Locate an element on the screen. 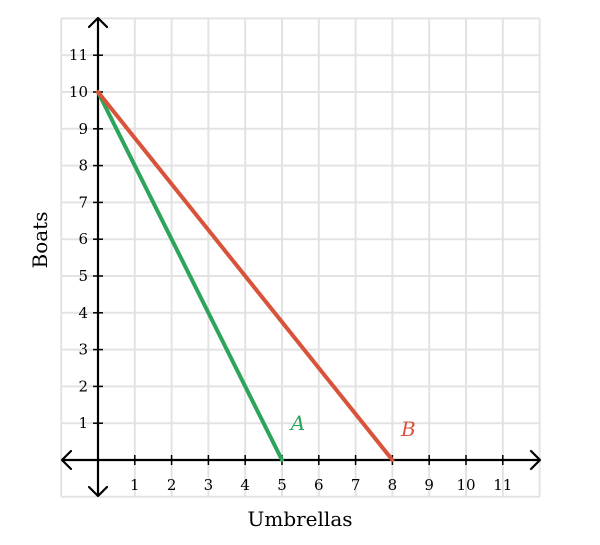 Image resolution: width=600 pixels, height=545 pixels. y-tick-label: 10 is located at coordinates (78, 92).